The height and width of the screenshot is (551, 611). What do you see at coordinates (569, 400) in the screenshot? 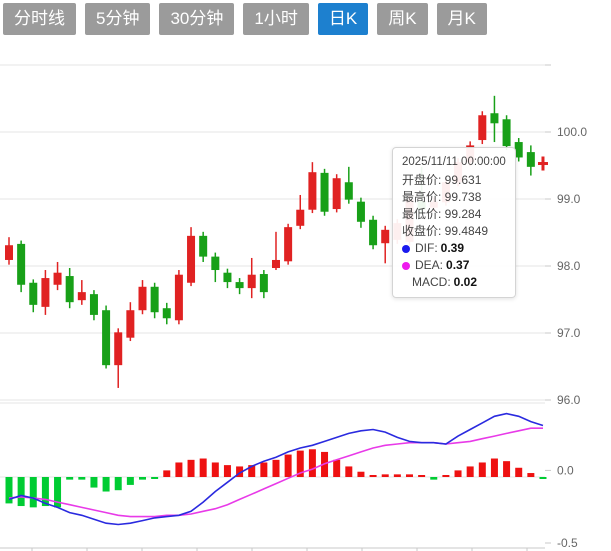
I see `svg-text: 96.0` at bounding box center [569, 400].